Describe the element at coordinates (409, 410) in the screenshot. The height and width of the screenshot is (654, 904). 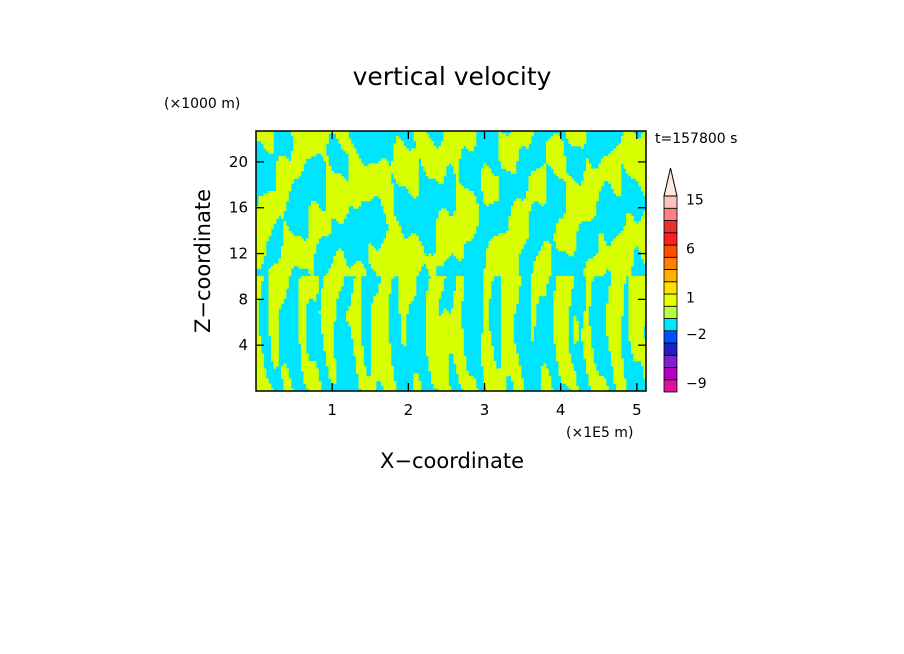
I see `x-tick-label: 2` at that location.